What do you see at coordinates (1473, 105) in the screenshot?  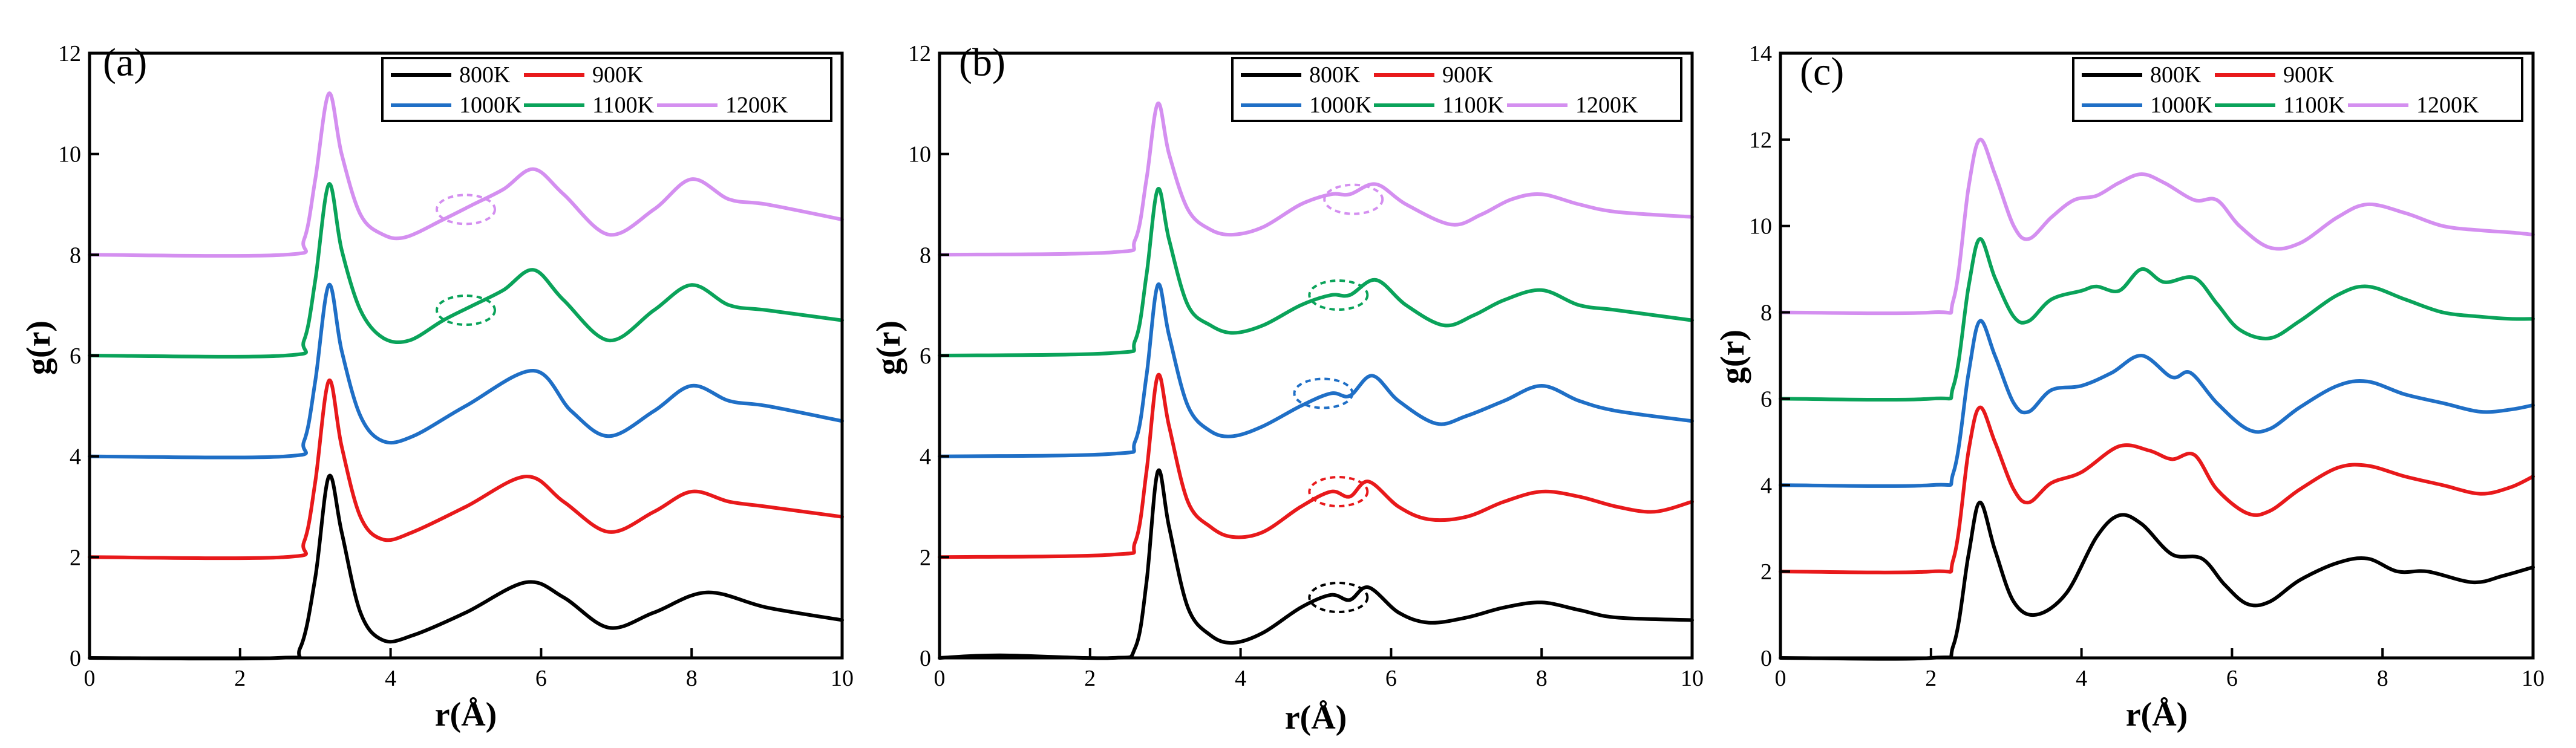 I see `panel-b-legend-label-1100K: 1100K` at bounding box center [1473, 105].